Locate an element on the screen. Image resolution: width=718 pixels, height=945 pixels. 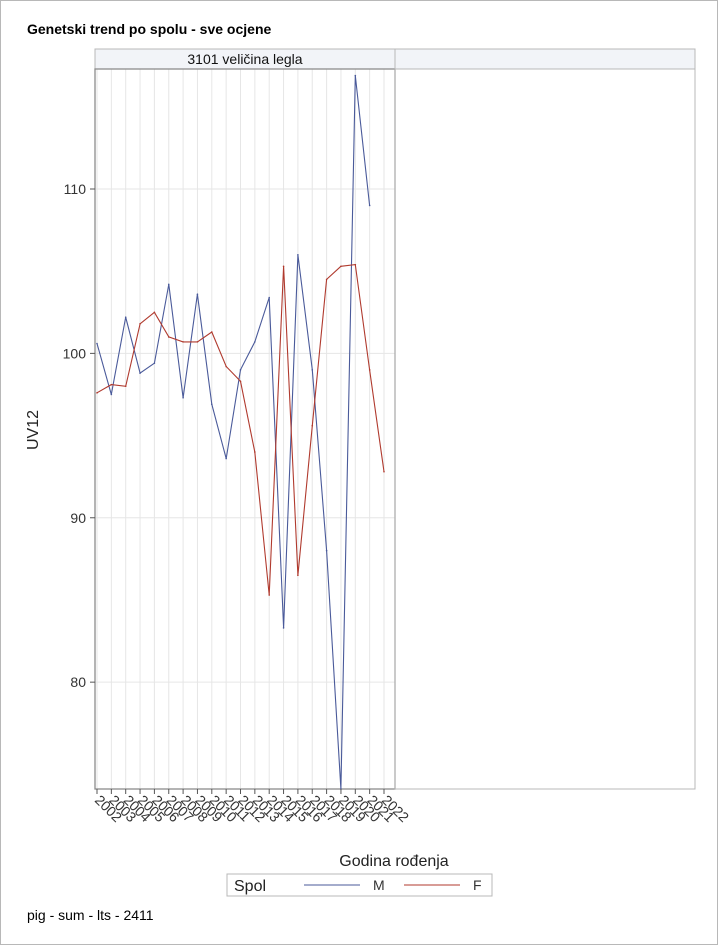
data-point-F-2014 is located at coordinates (269, 595).